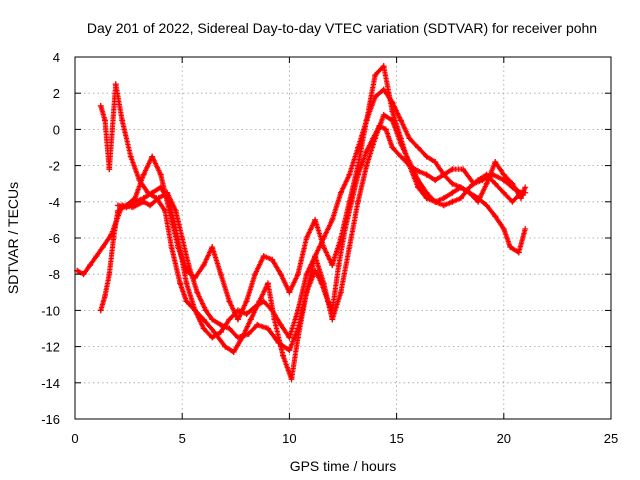 The image size is (640, 480). I want to click on y-tick-label: -8, so click(54, 274).